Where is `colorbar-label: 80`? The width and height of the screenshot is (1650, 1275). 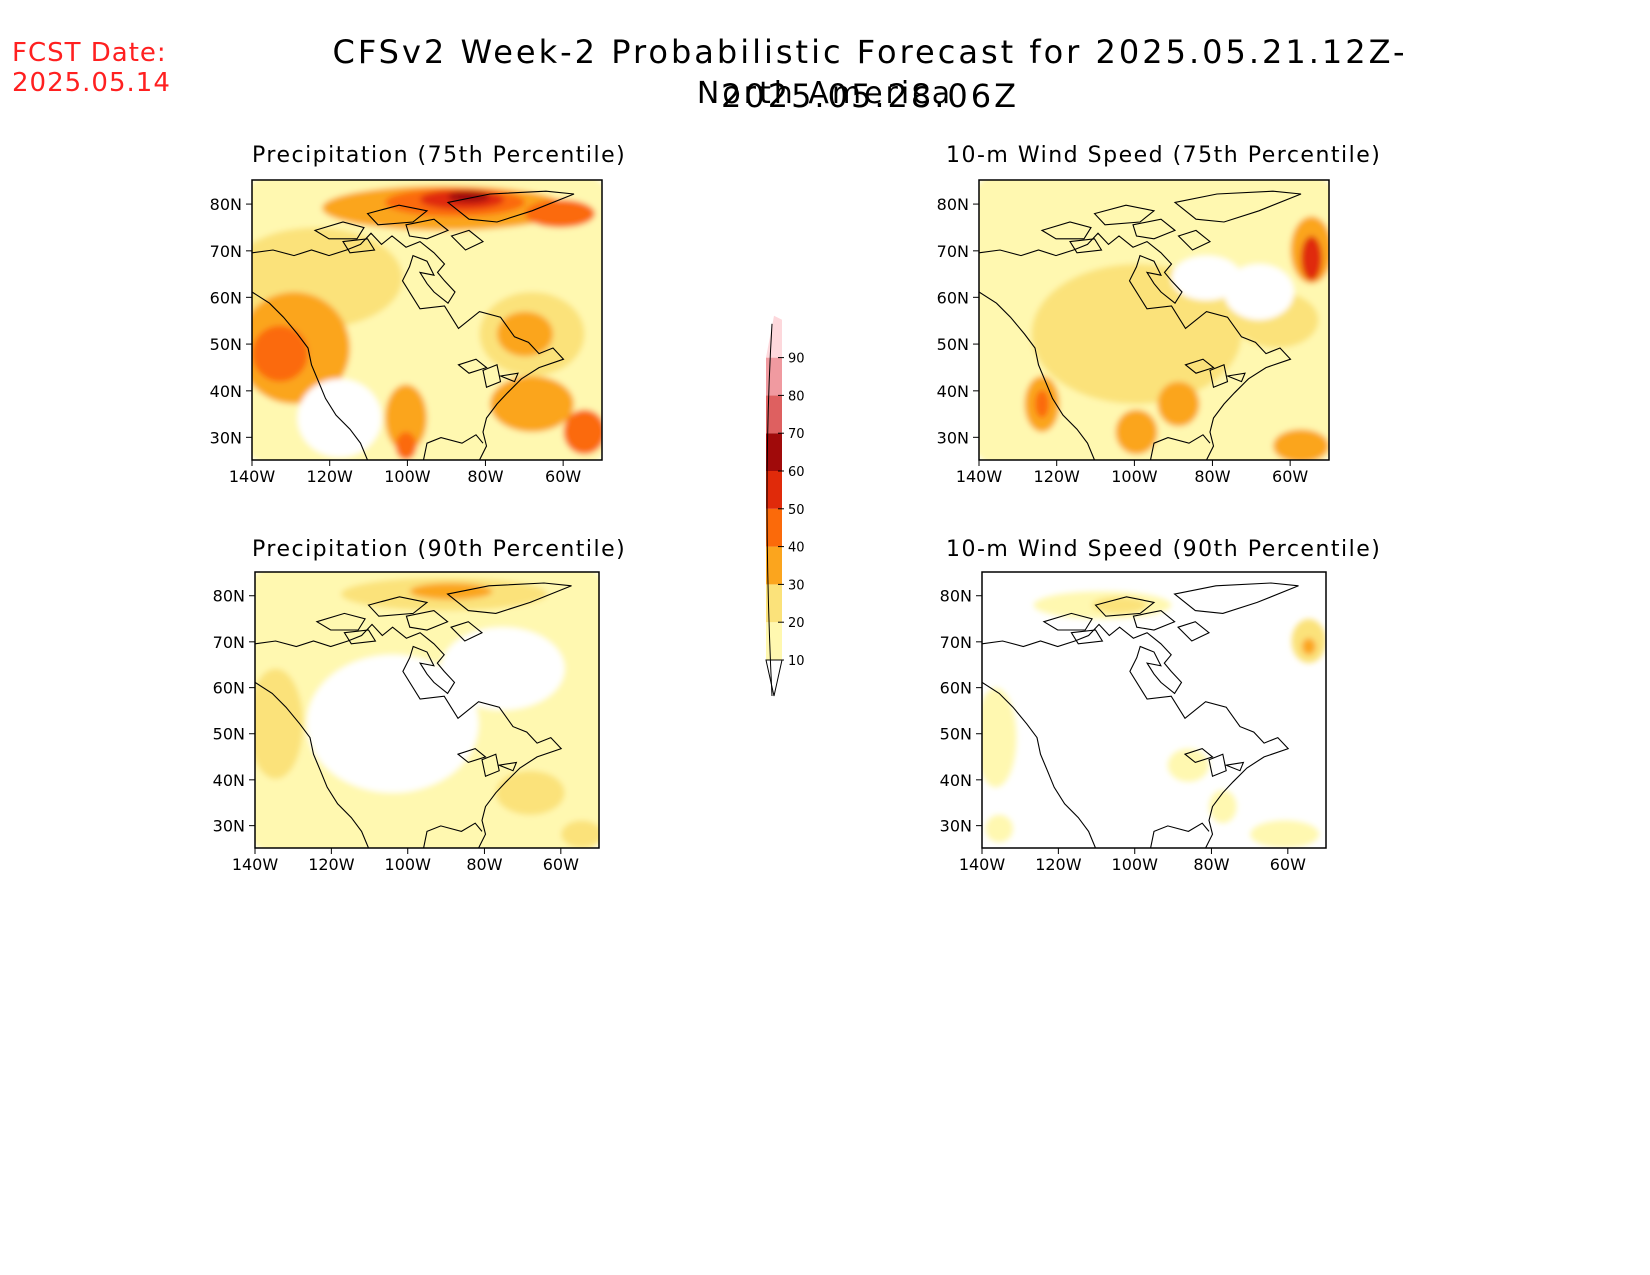 colorbar-label: 80 is located at coordinates (796, 396).